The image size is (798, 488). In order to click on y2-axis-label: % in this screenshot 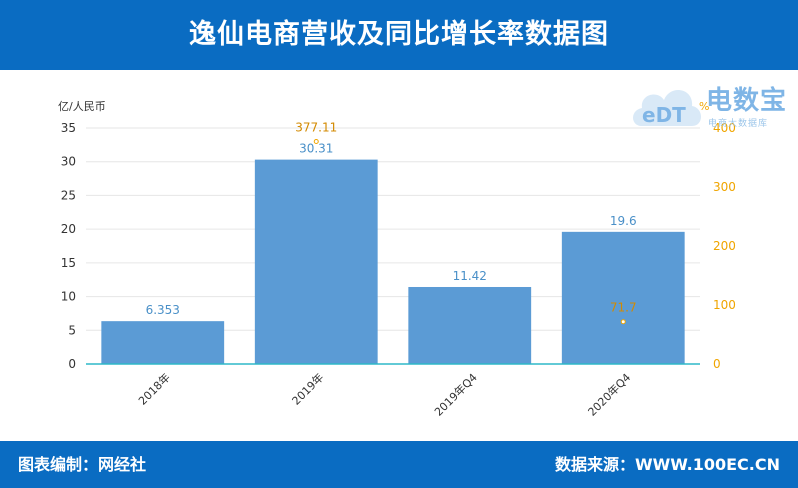, I will do `click(704, 106)`.